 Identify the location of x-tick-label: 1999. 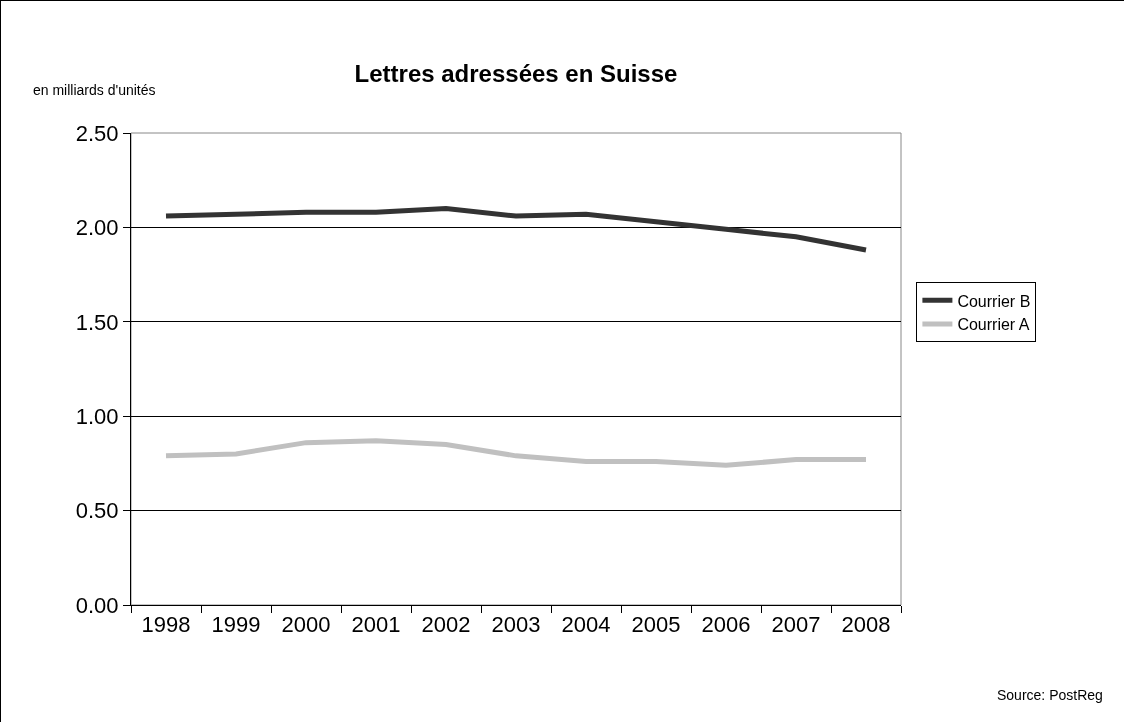
(236, 625).